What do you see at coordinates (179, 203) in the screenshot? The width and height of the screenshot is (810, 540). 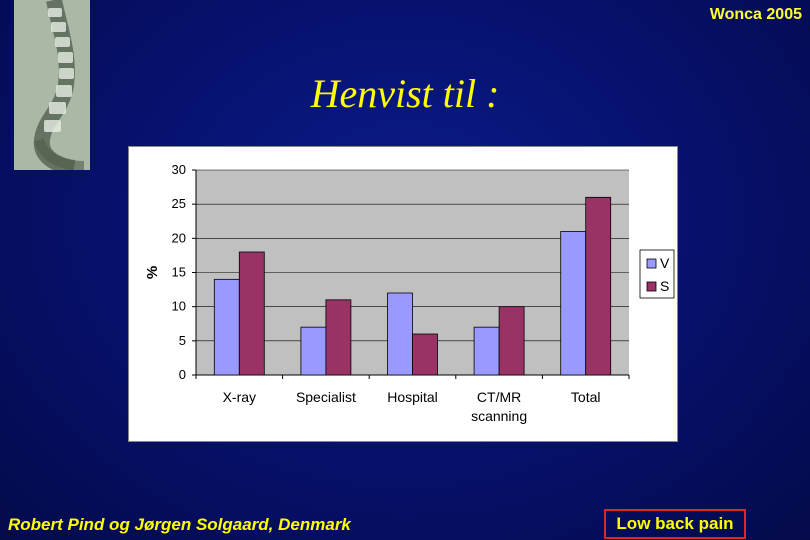 I see `y-tick-label: 25` at bounding box center [179, 203].